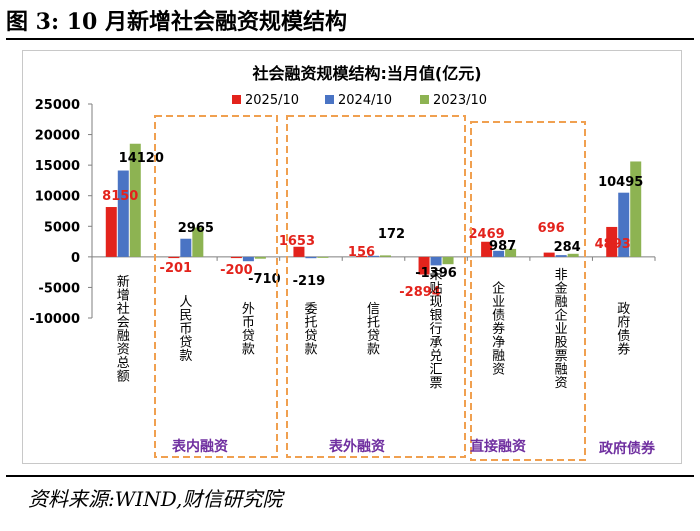 Image resolution: width=700 pixels, height=531 pixels. I want to click on data-label-cat-5-2025: -2894, so click(420, 292).